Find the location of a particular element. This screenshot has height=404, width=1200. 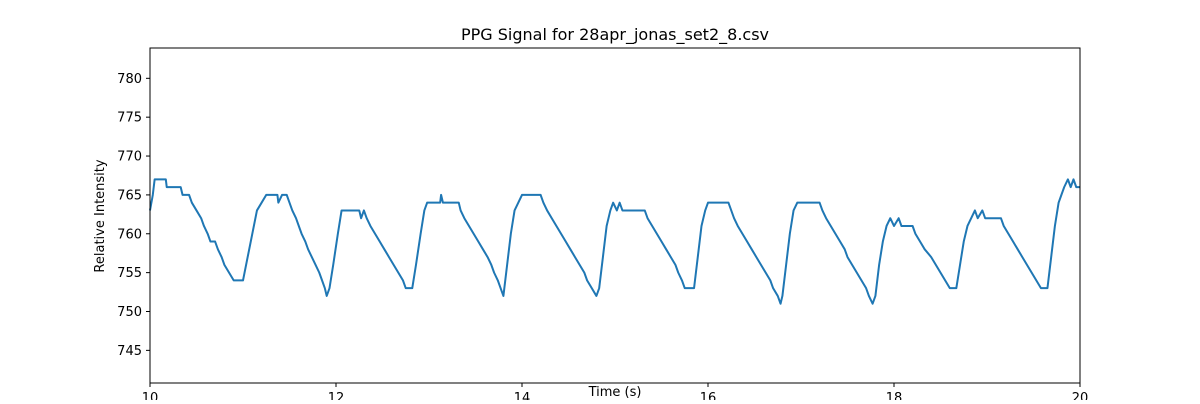

x-tick-label: 14 is located at coordinates (522, 395).